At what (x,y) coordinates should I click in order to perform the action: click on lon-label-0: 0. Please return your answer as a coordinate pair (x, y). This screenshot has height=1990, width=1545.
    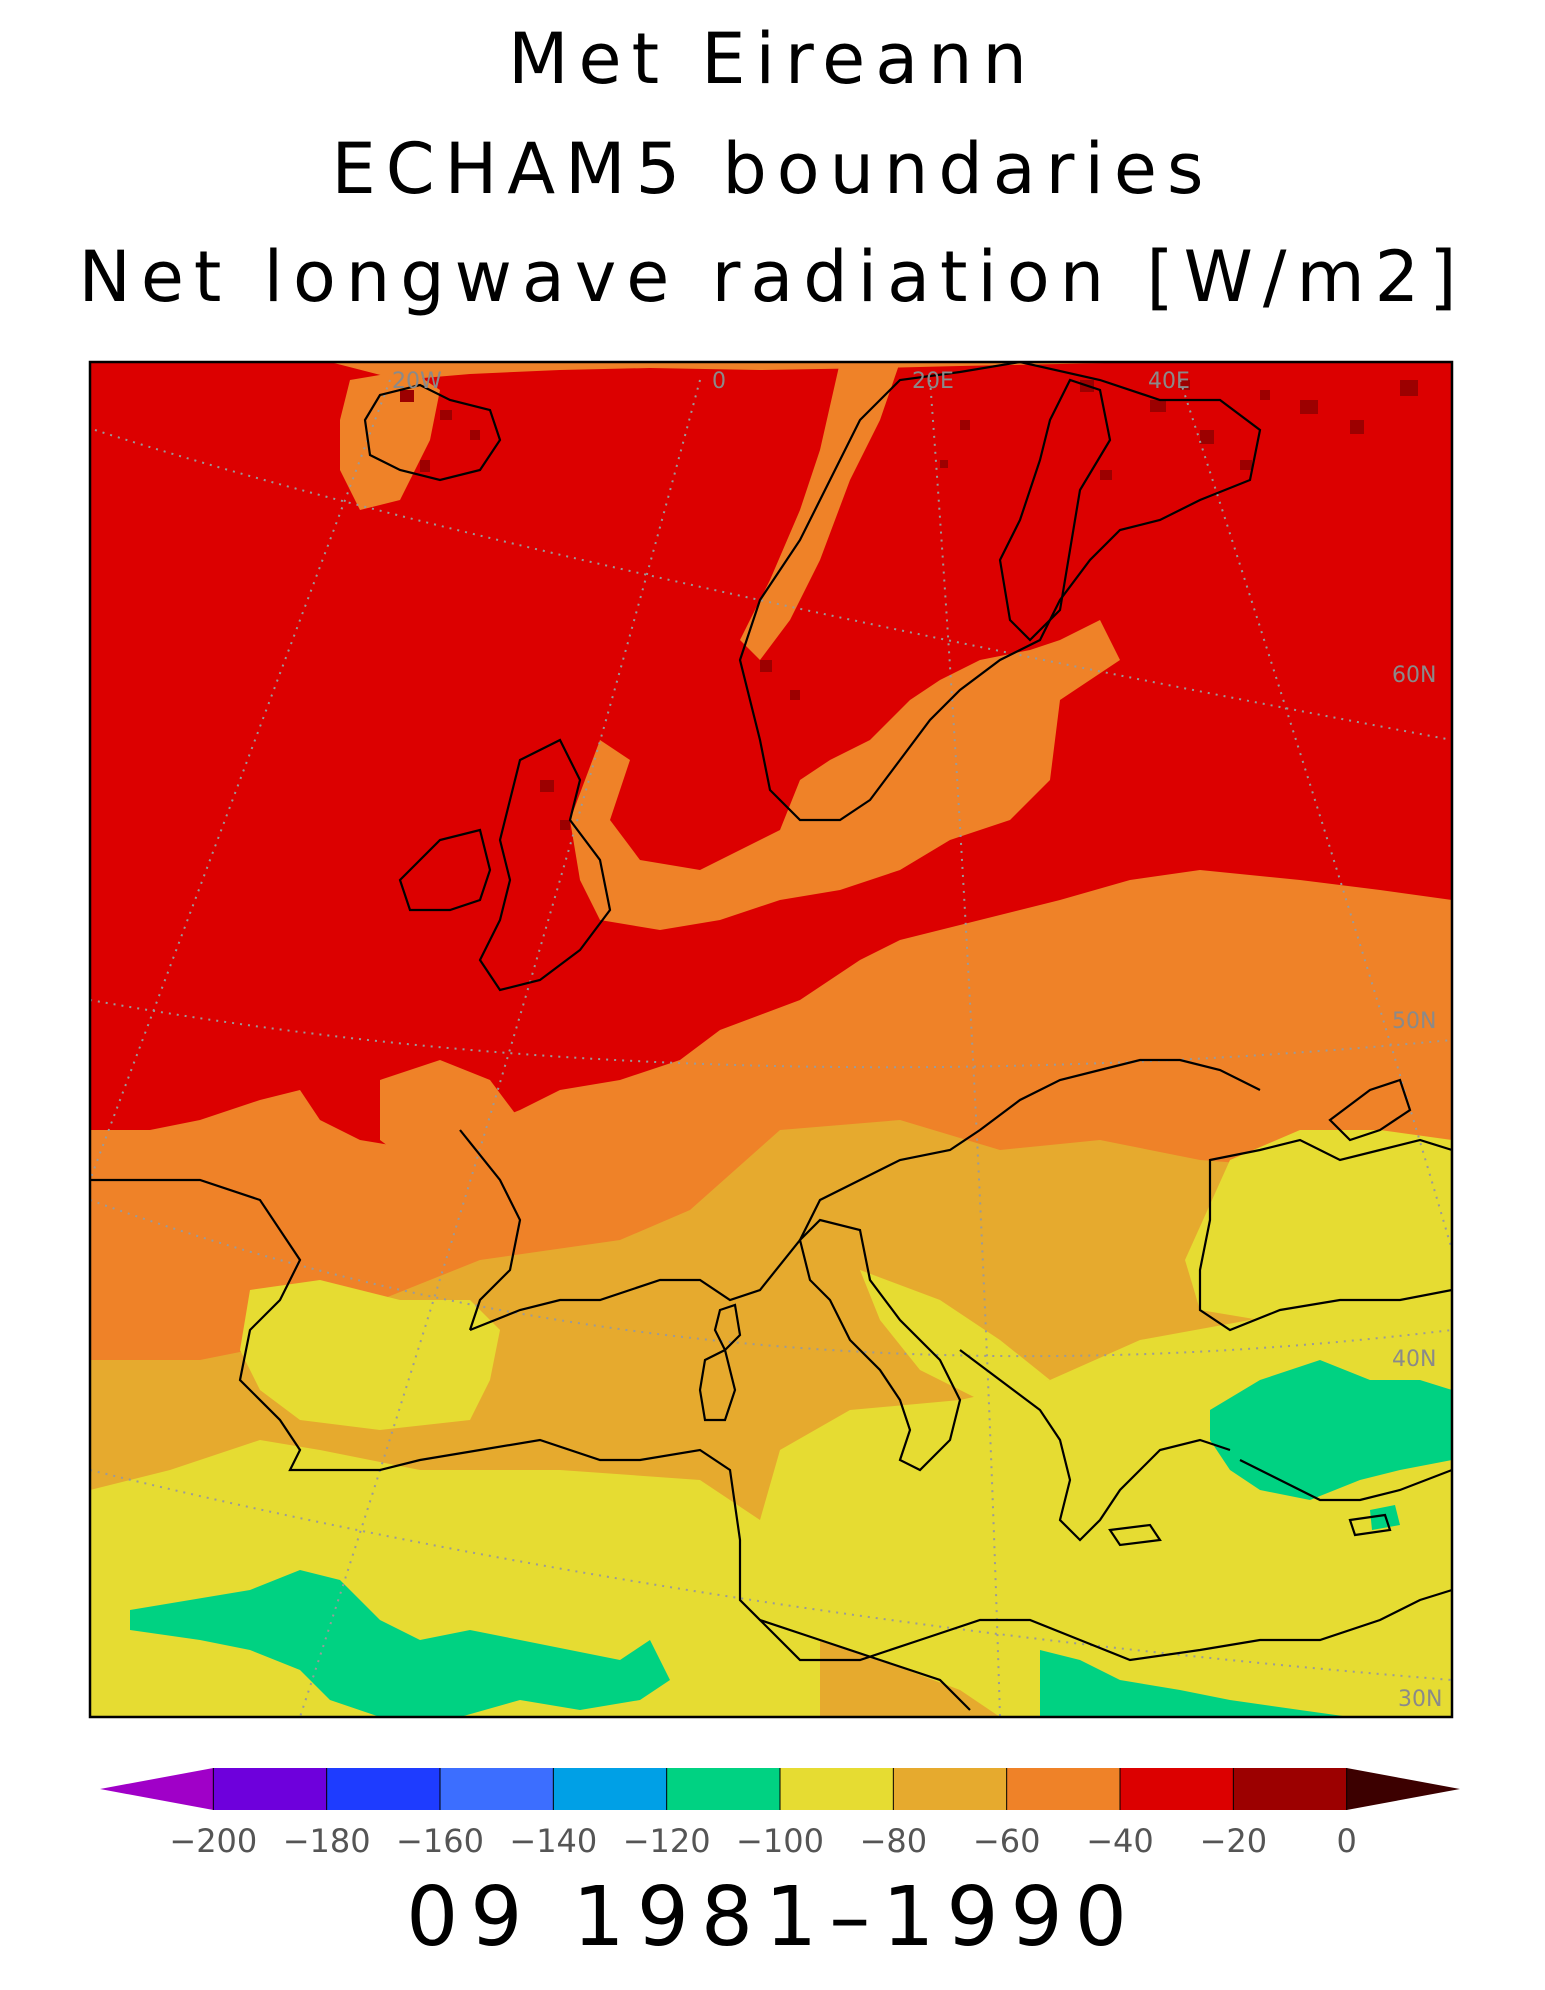
    Looking at the image, I should click on (719, 381).